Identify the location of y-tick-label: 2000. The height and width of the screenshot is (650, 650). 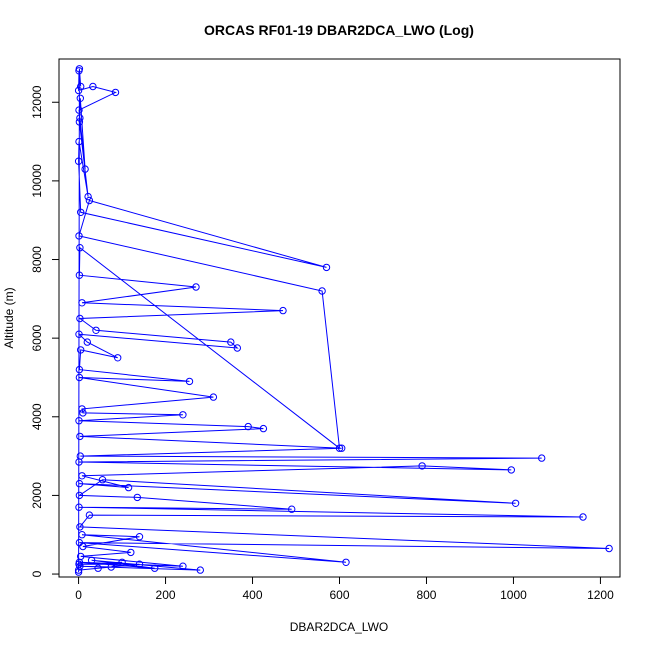
(37, 495).